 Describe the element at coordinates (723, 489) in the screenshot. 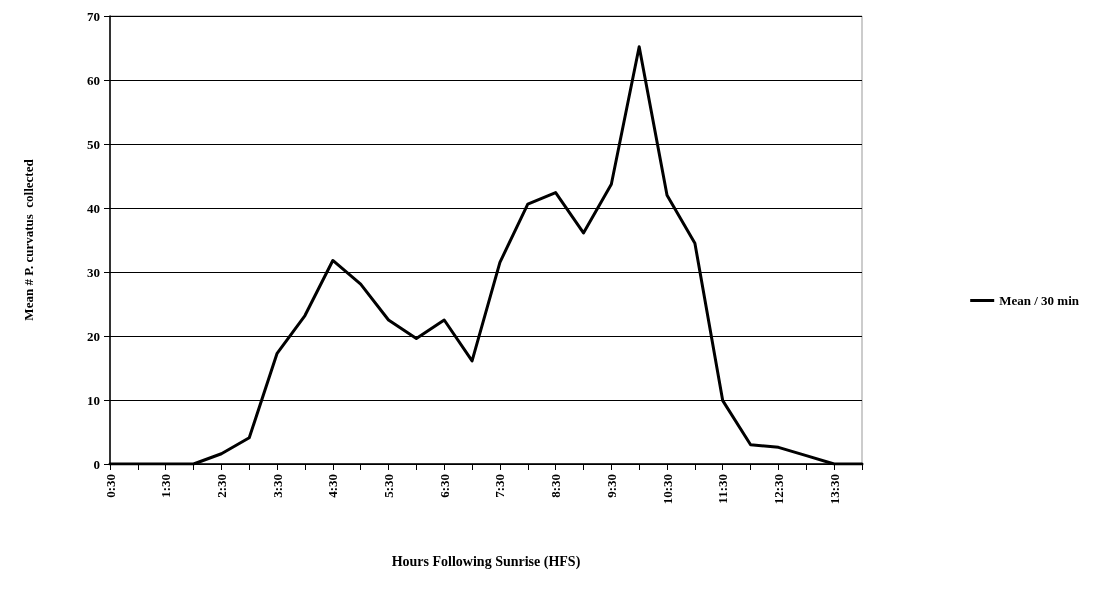

I see `x-tick-label: 11:30` at that location.